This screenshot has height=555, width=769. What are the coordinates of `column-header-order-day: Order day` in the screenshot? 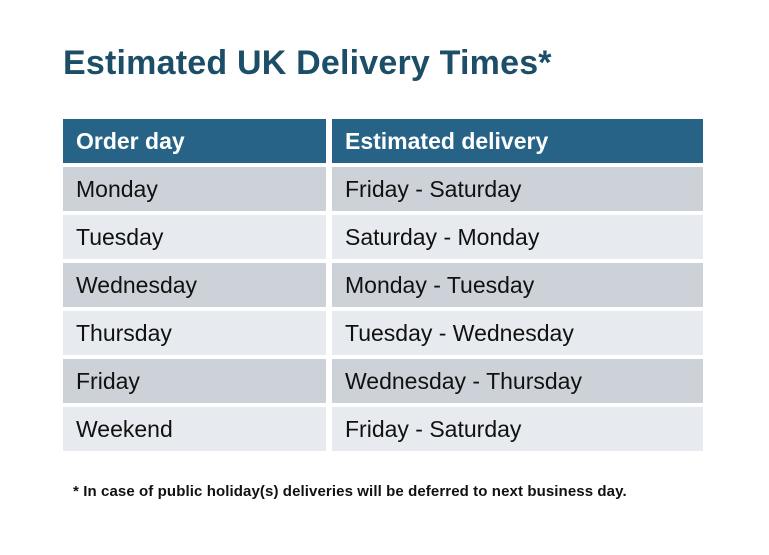 It's located at (194, 141).